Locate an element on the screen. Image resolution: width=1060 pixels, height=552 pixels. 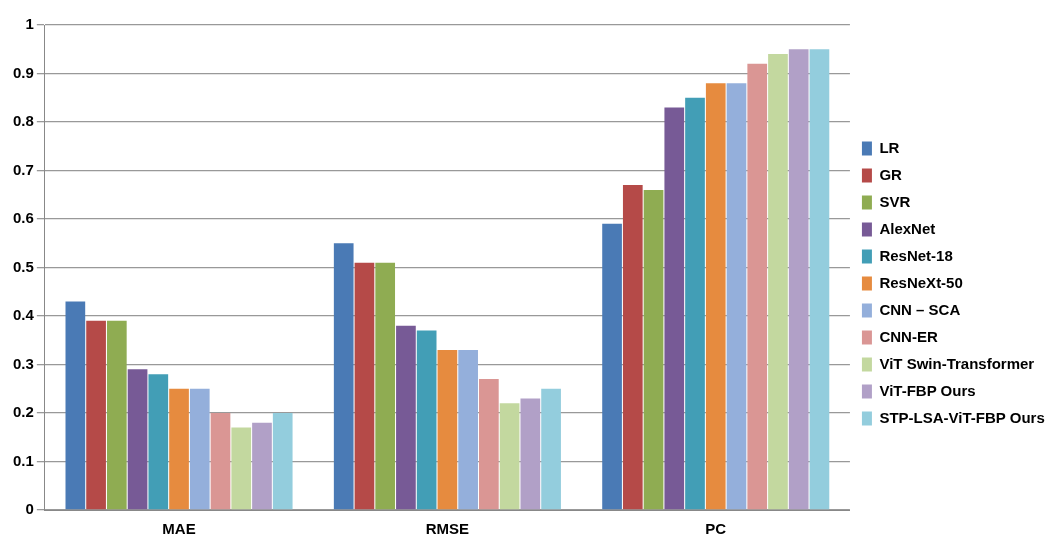
y-tick-label: 0.3 is located at coordinates (23, 363).